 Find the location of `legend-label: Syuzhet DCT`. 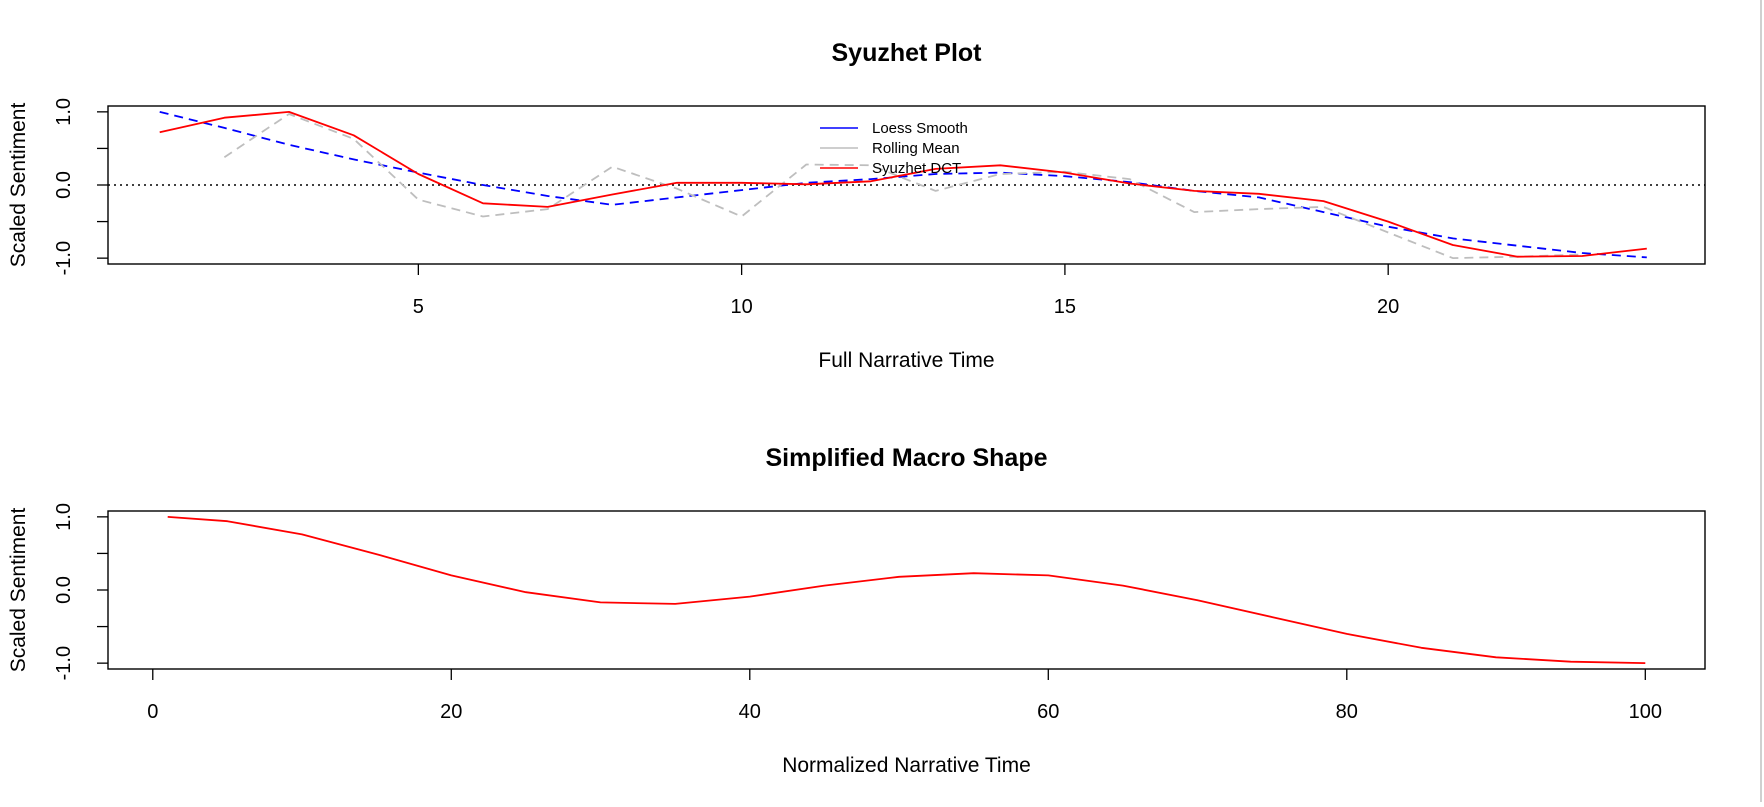

legend-label: Syuzhet DCT is located at coordinates (916, 168).